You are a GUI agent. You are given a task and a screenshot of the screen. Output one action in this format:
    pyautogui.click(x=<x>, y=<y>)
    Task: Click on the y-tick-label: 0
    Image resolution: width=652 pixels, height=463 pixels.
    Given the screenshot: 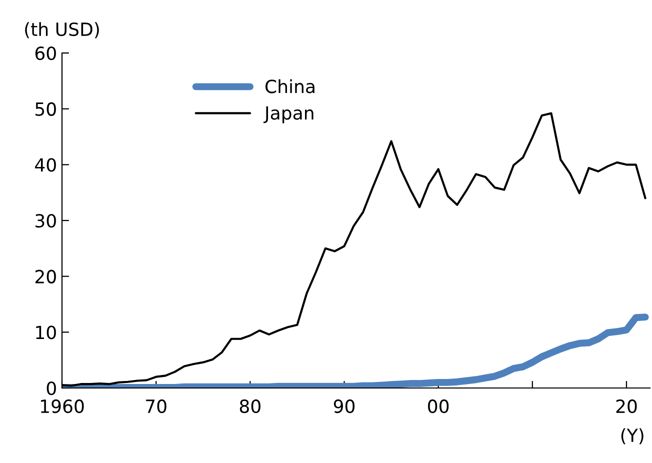 What is the action you would take?
    pyautogui.click(x=51, y=388)
    